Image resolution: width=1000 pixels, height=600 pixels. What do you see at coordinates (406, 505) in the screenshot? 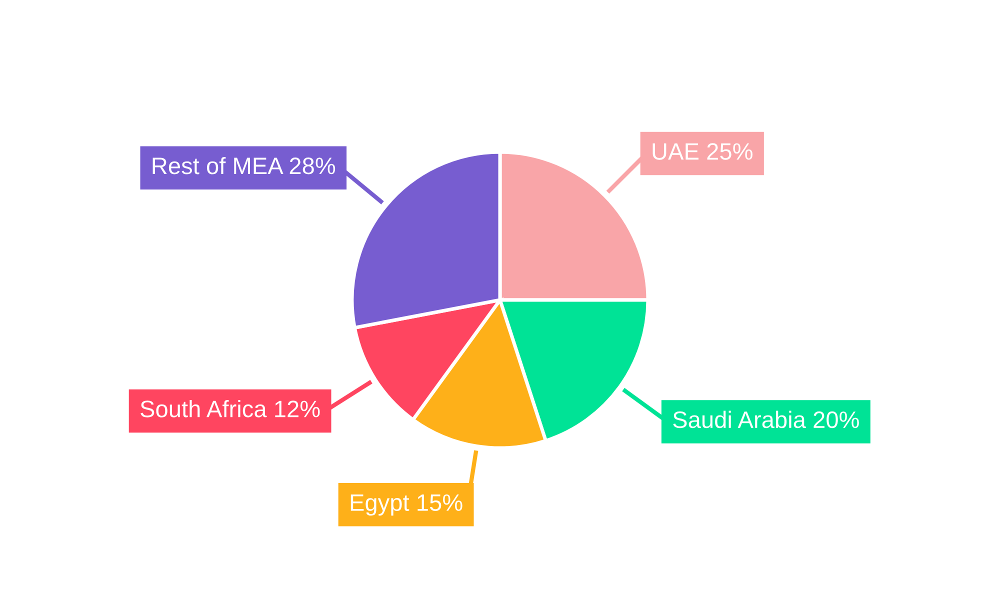
I see `slice-label: Egypt 15%` at bounding box center [406, 505].